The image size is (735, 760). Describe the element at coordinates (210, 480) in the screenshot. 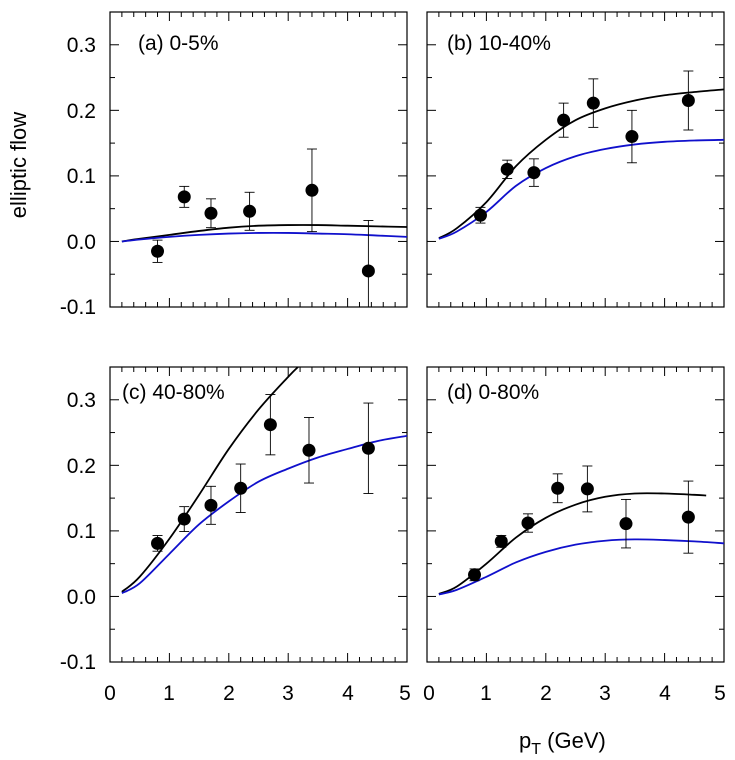

I see `panel-c-black-curve` at that location.